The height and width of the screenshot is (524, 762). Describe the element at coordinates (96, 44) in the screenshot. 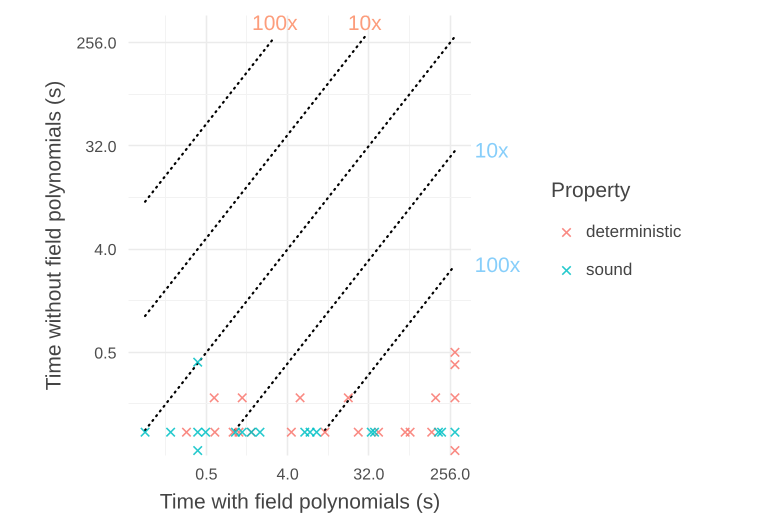

I see `y-tick-label: 256.0` at that location.